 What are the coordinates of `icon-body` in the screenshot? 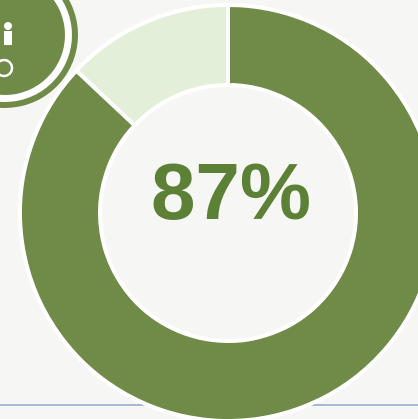 It's located at (8, 38).